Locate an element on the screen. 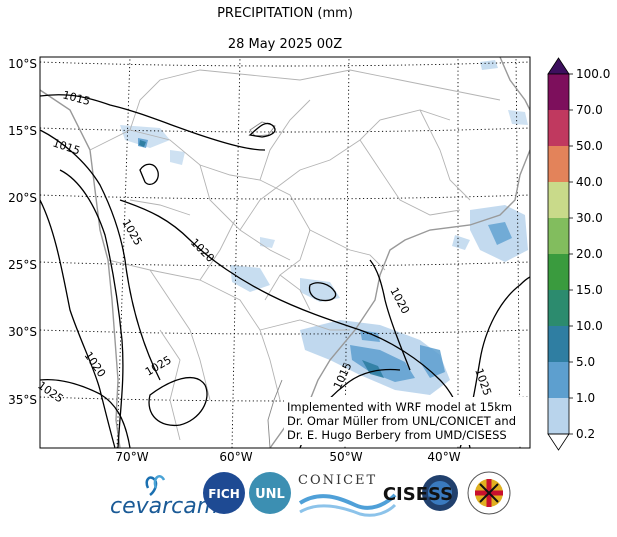 The width and height of the screenshot is (617, 537). credits-box is located at coordinates (406, 421).